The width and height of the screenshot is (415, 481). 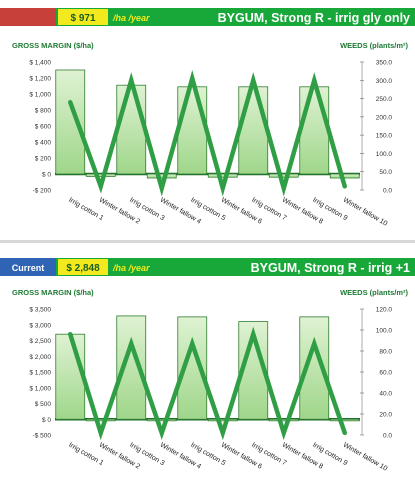 What do you see at coordinates (330, 268) in the screenshot?
I see `chart-title: BYGUM, Strong R - irrig +1` at bounding box center [330, 268].